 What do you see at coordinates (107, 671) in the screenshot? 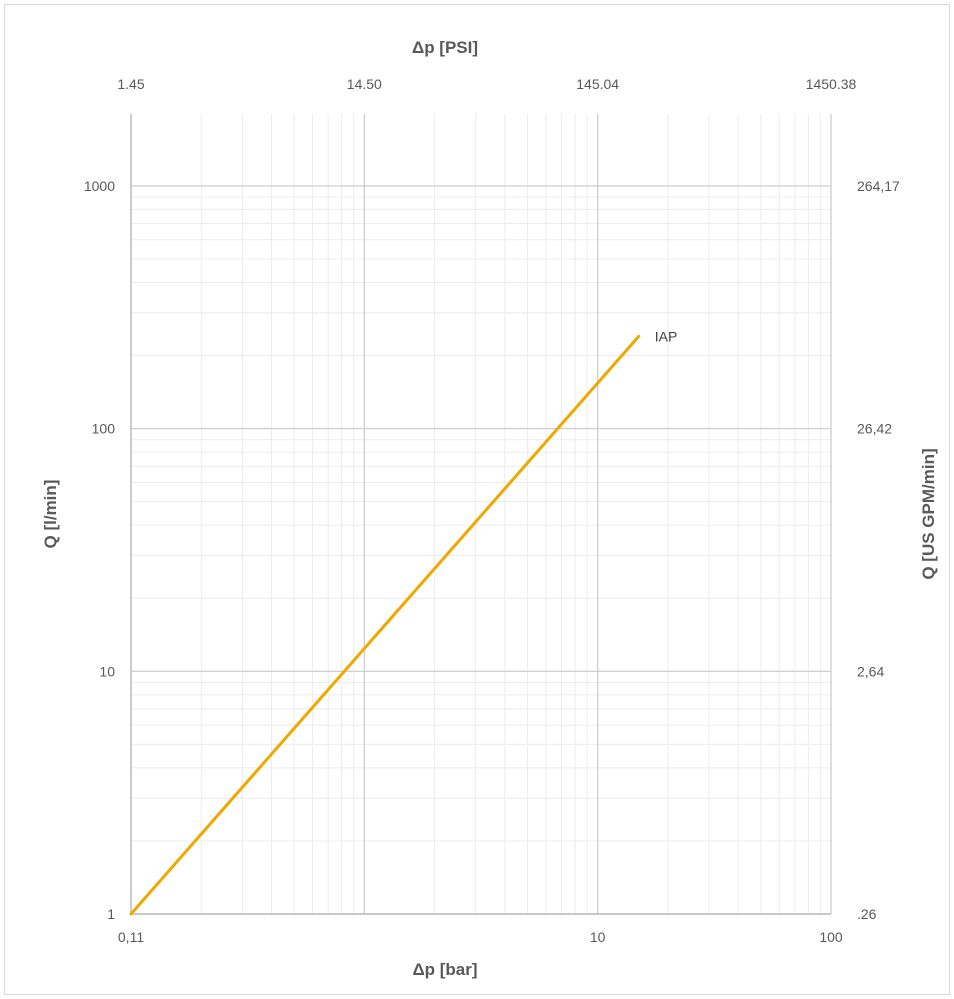
I see `y-tick-label: 10` at bounding box center [107, 671].